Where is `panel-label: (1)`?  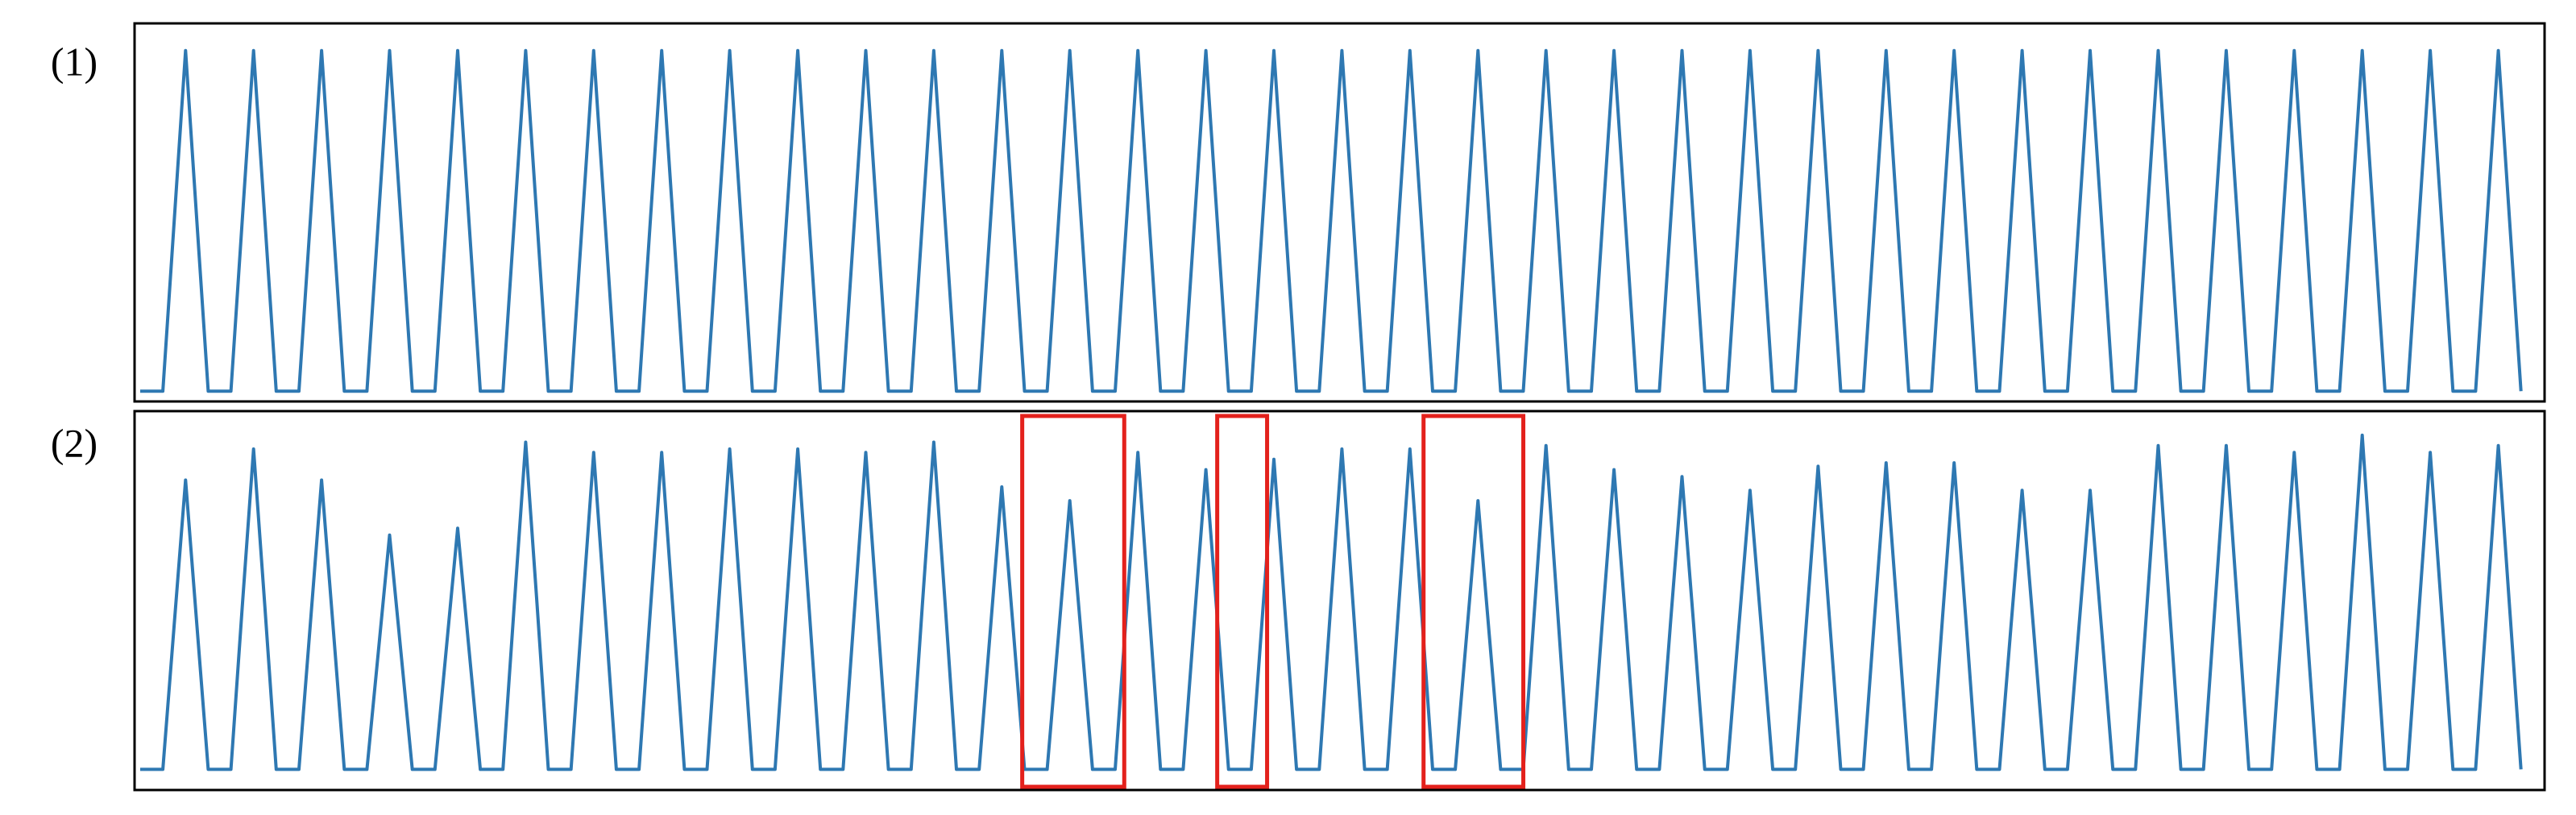
panel-label: (1) is located at coordinates (74, 61).